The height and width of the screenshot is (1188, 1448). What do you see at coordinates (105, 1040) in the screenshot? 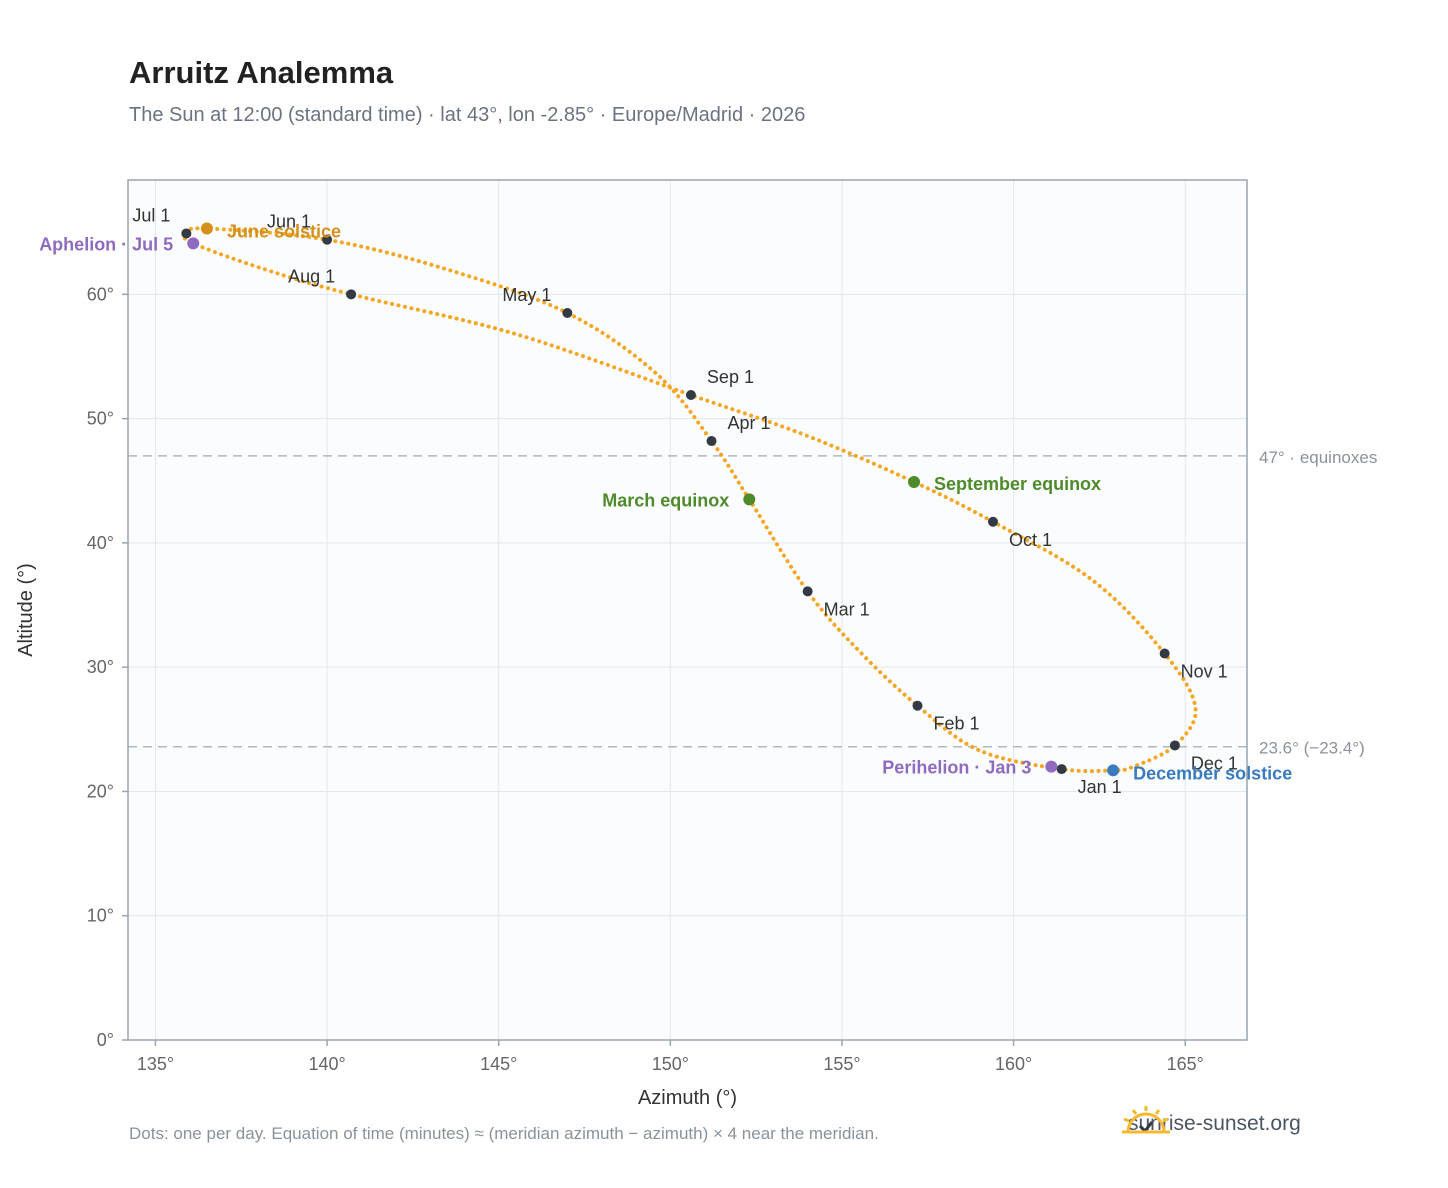
I see `y-tick-label: 0°` at bounding box center [105, 1040].